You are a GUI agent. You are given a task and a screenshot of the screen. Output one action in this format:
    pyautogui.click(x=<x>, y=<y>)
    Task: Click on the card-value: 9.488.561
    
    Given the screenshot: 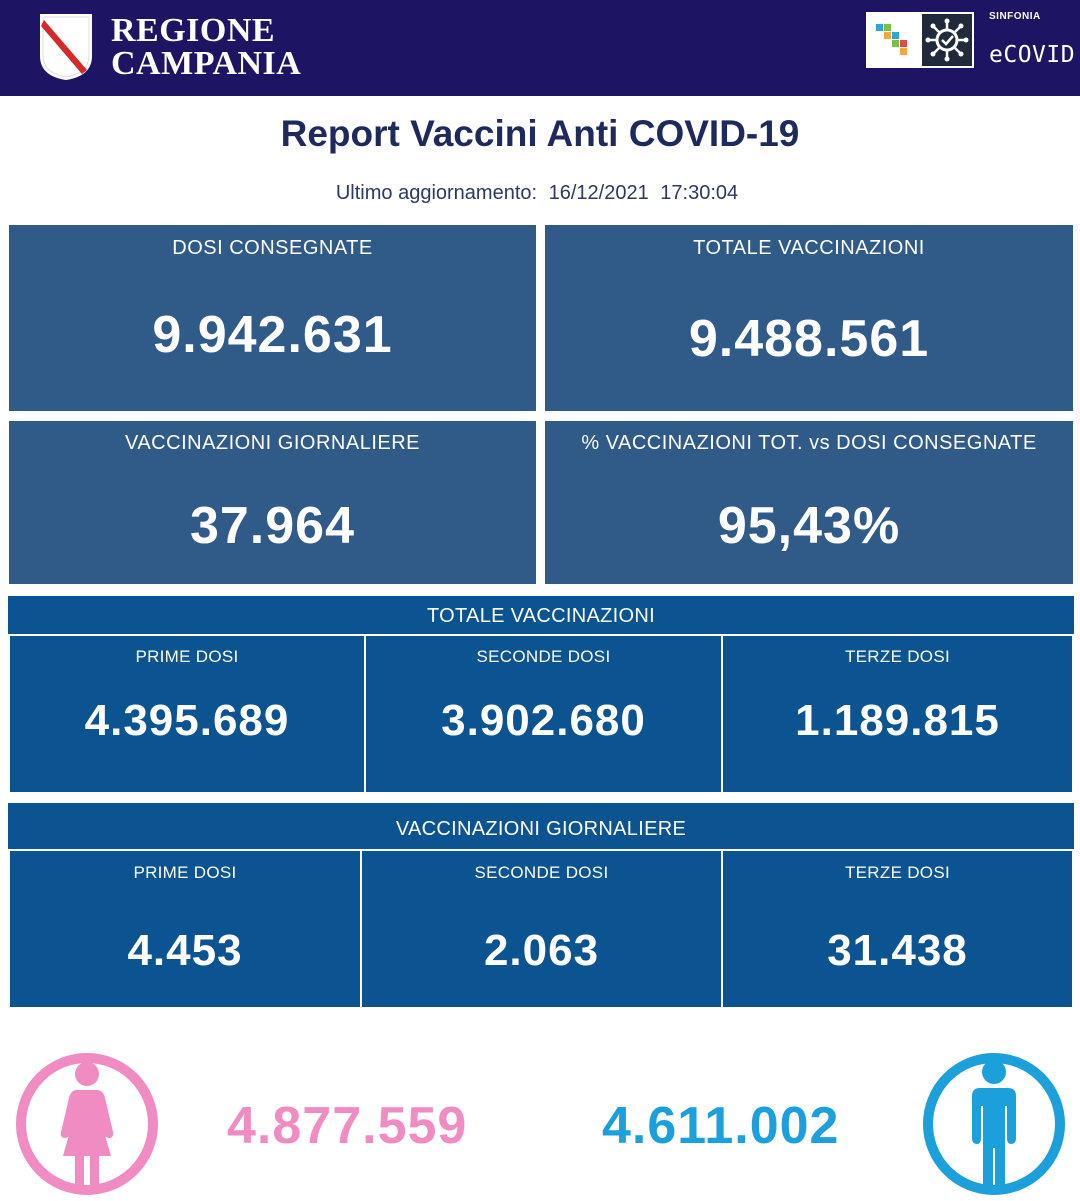 What is the action you would take?
    pyautogui.click(x=809, y=339)
    